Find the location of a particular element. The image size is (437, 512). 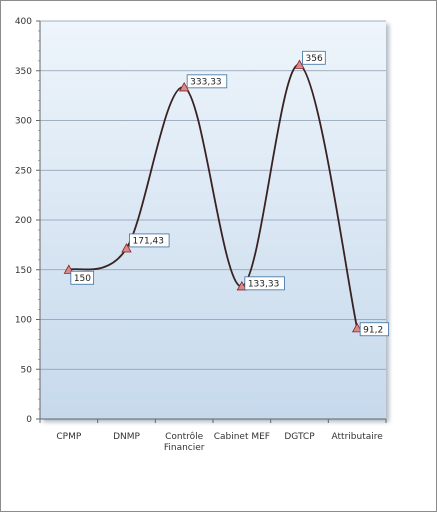

y-tick-label: 100 is located at coordinates (23, 321).